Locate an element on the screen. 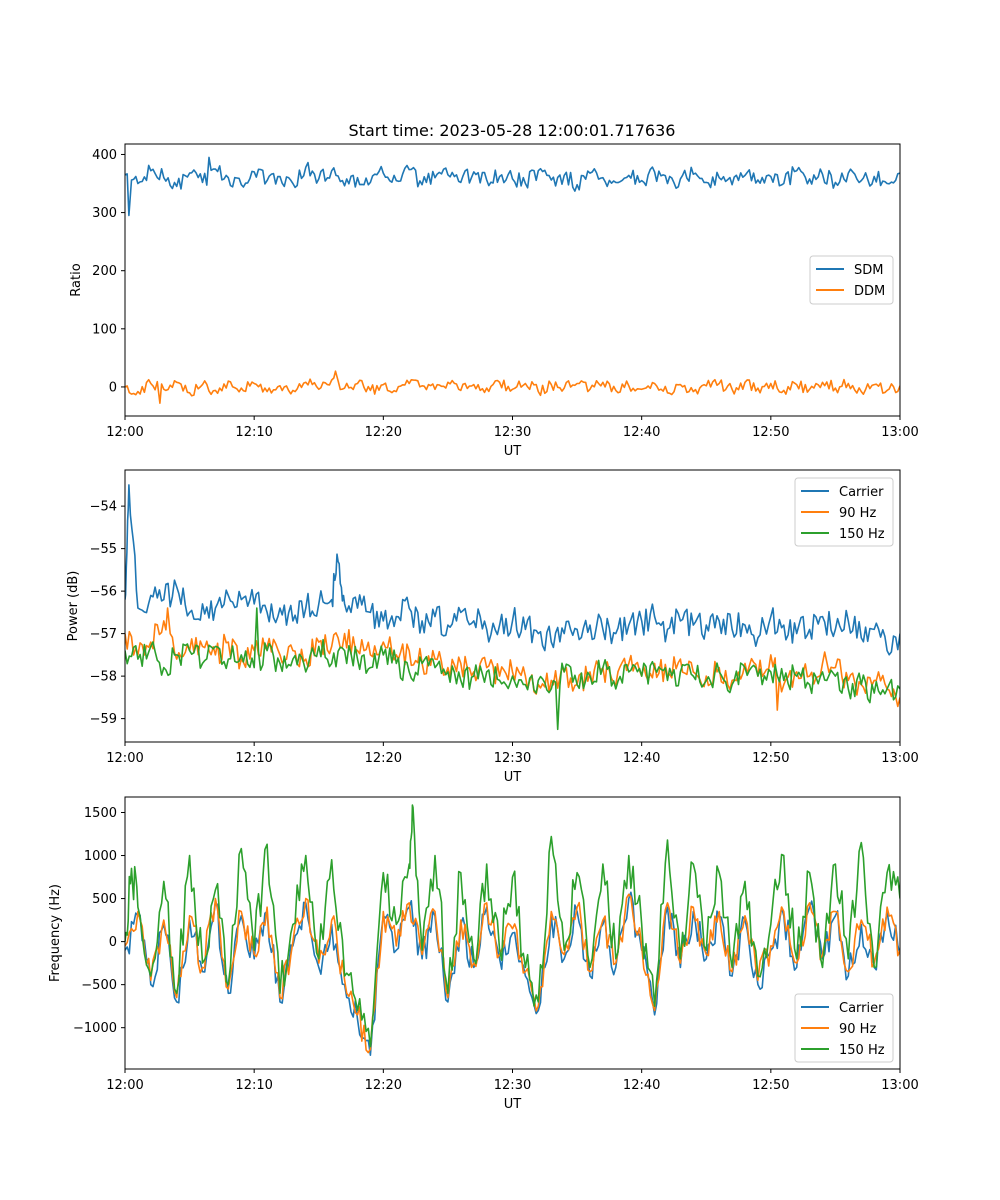 The image size is (1000, 1200). y-tick-label: 400 is located at coordinates (104, 155).